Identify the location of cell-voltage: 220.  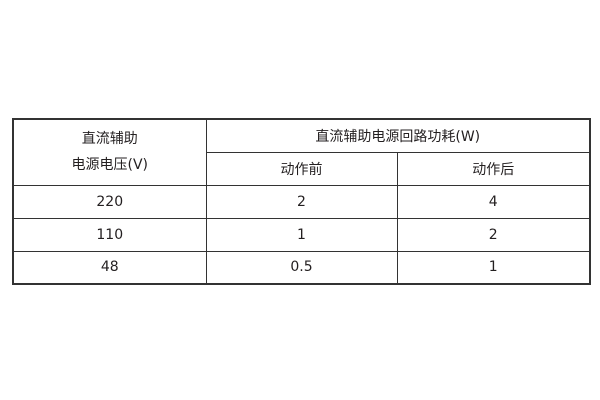
(109, 201).